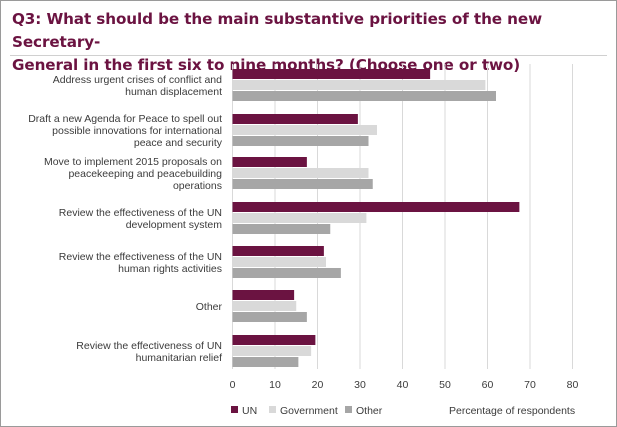  What do you see at coordinates (272, 409) in the screenshot?
I see `legend-swatch-government` at bounding box center [272, 409].